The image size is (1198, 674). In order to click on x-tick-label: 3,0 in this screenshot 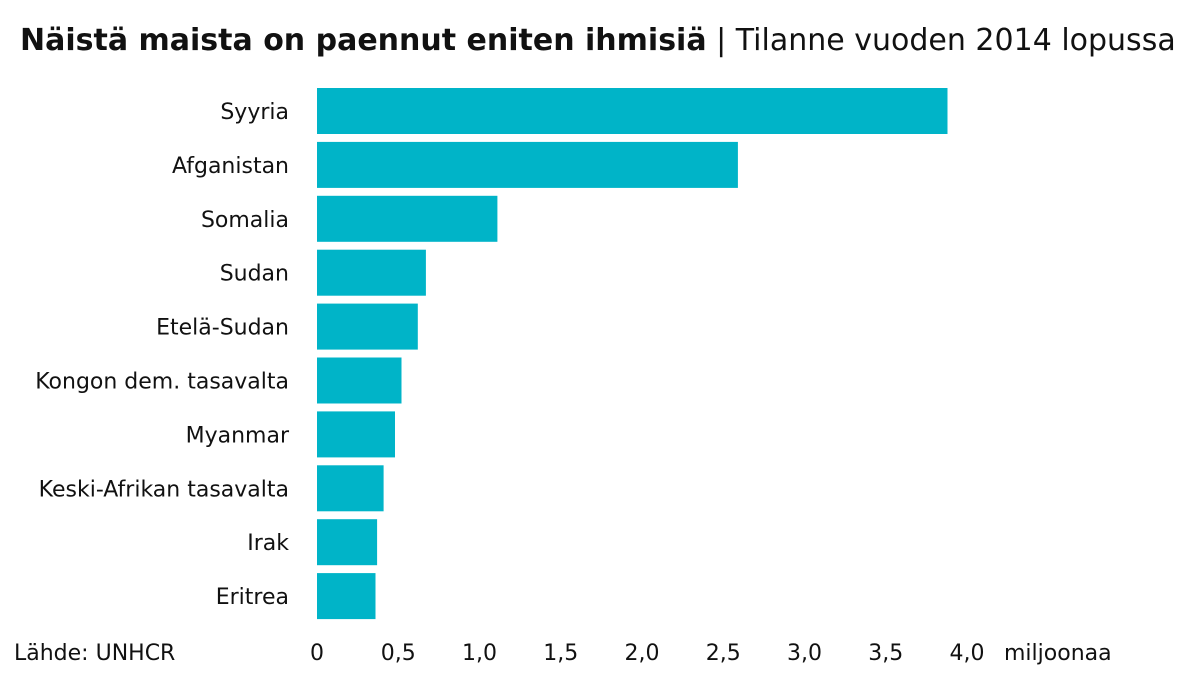, I will do `click(804, 653)`.